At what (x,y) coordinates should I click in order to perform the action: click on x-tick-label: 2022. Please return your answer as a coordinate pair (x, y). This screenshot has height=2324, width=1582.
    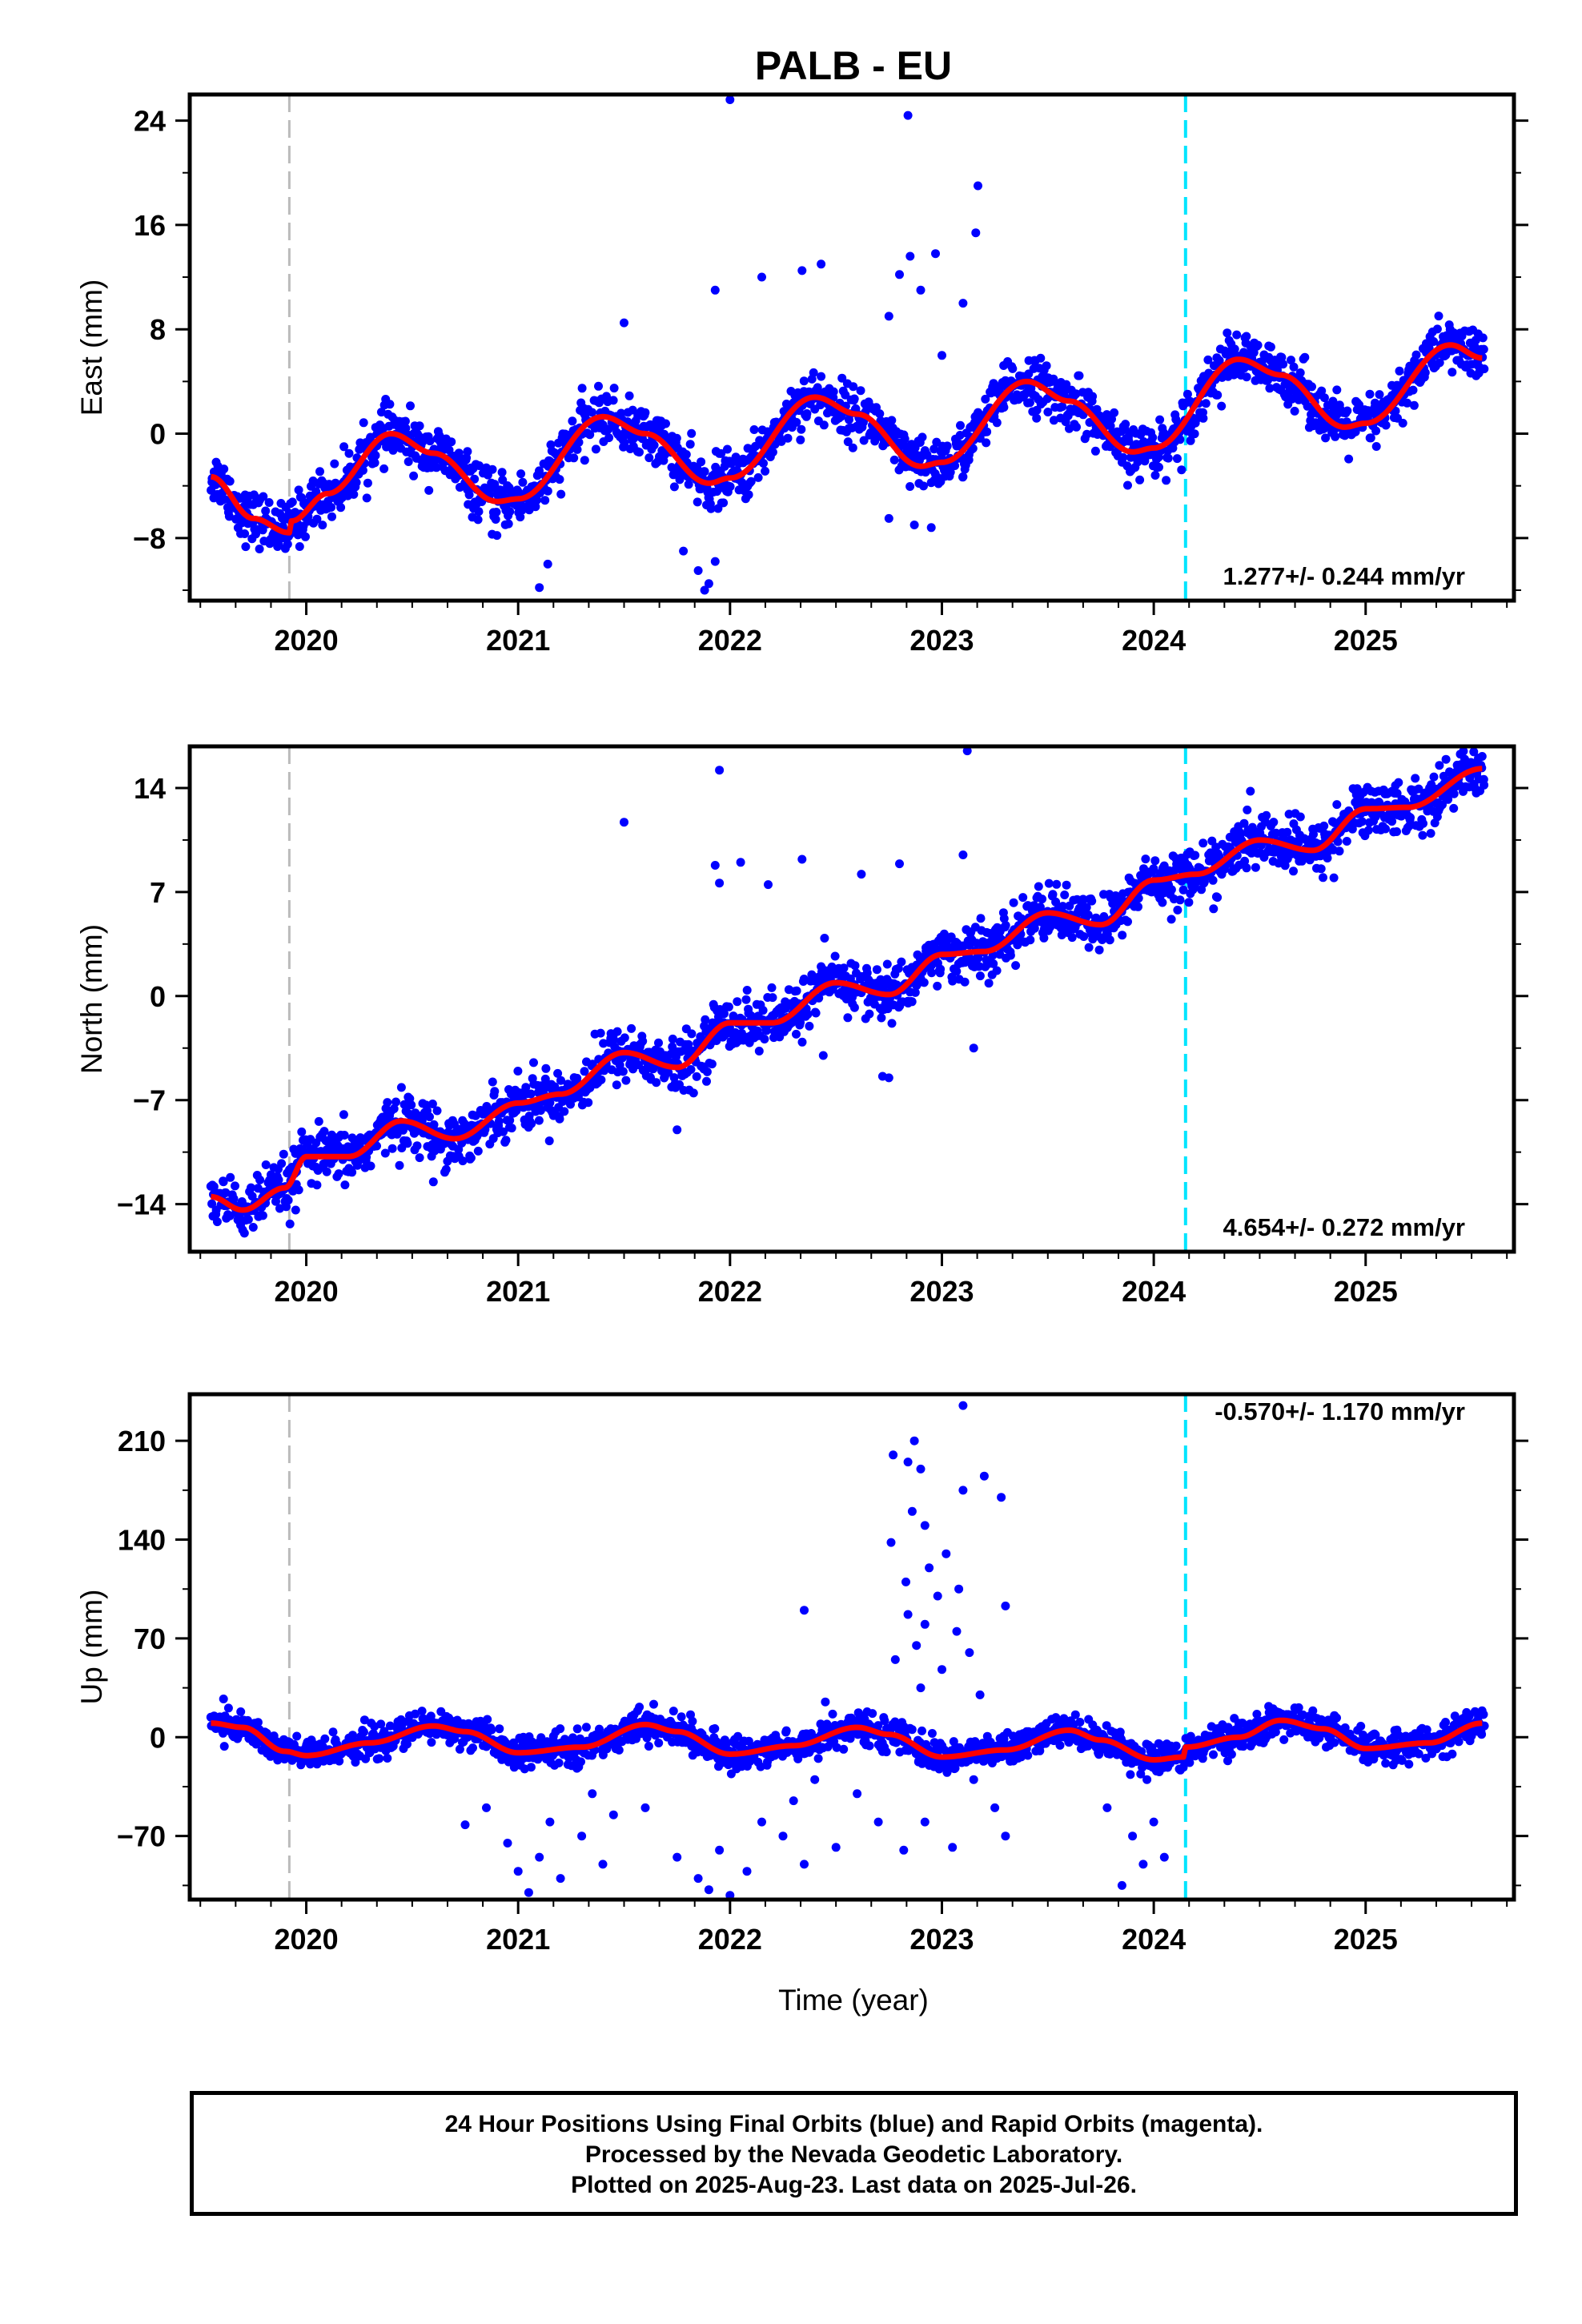
    Looking at the image, I should click on (730, 1291).